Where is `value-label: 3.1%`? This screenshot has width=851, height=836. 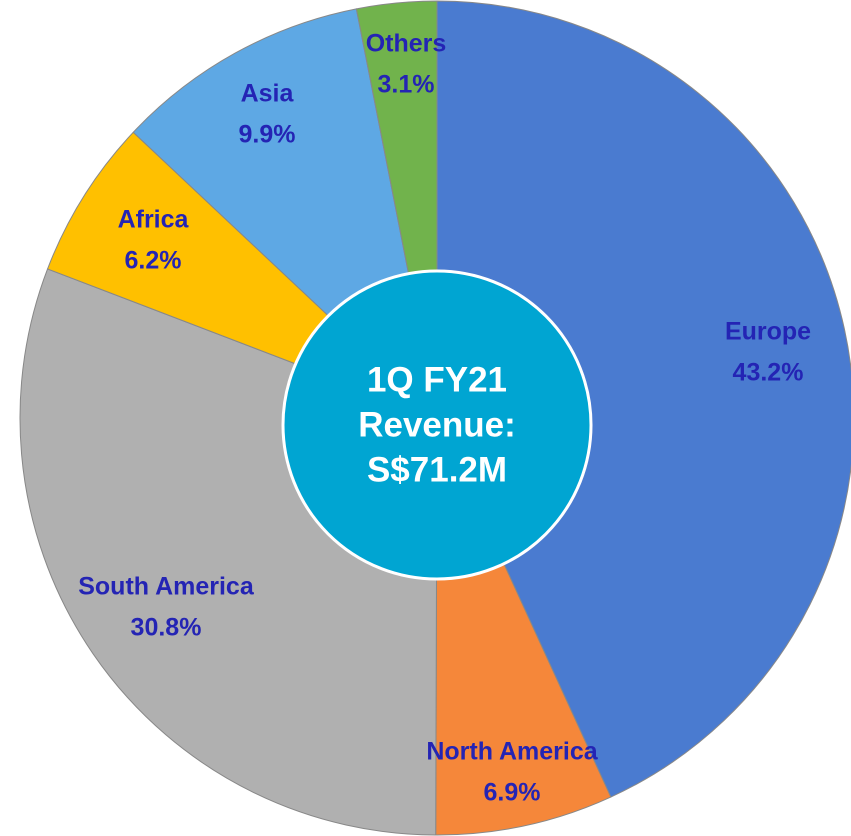
value-label: 3.1% is located at coordinates (406, 85).